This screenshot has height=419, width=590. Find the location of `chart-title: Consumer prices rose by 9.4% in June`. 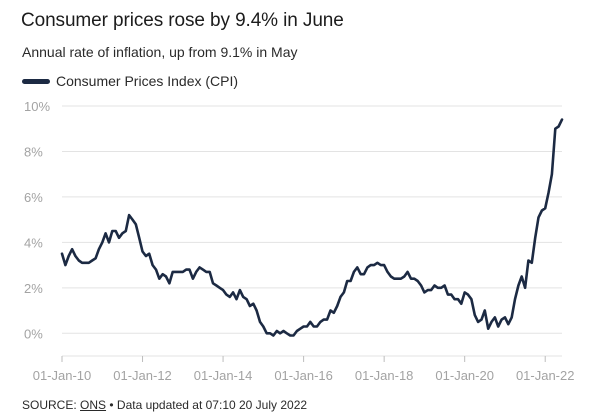

chart-title: Consumer prices rose by 9.4% in June is located at coordinates (182, 20).